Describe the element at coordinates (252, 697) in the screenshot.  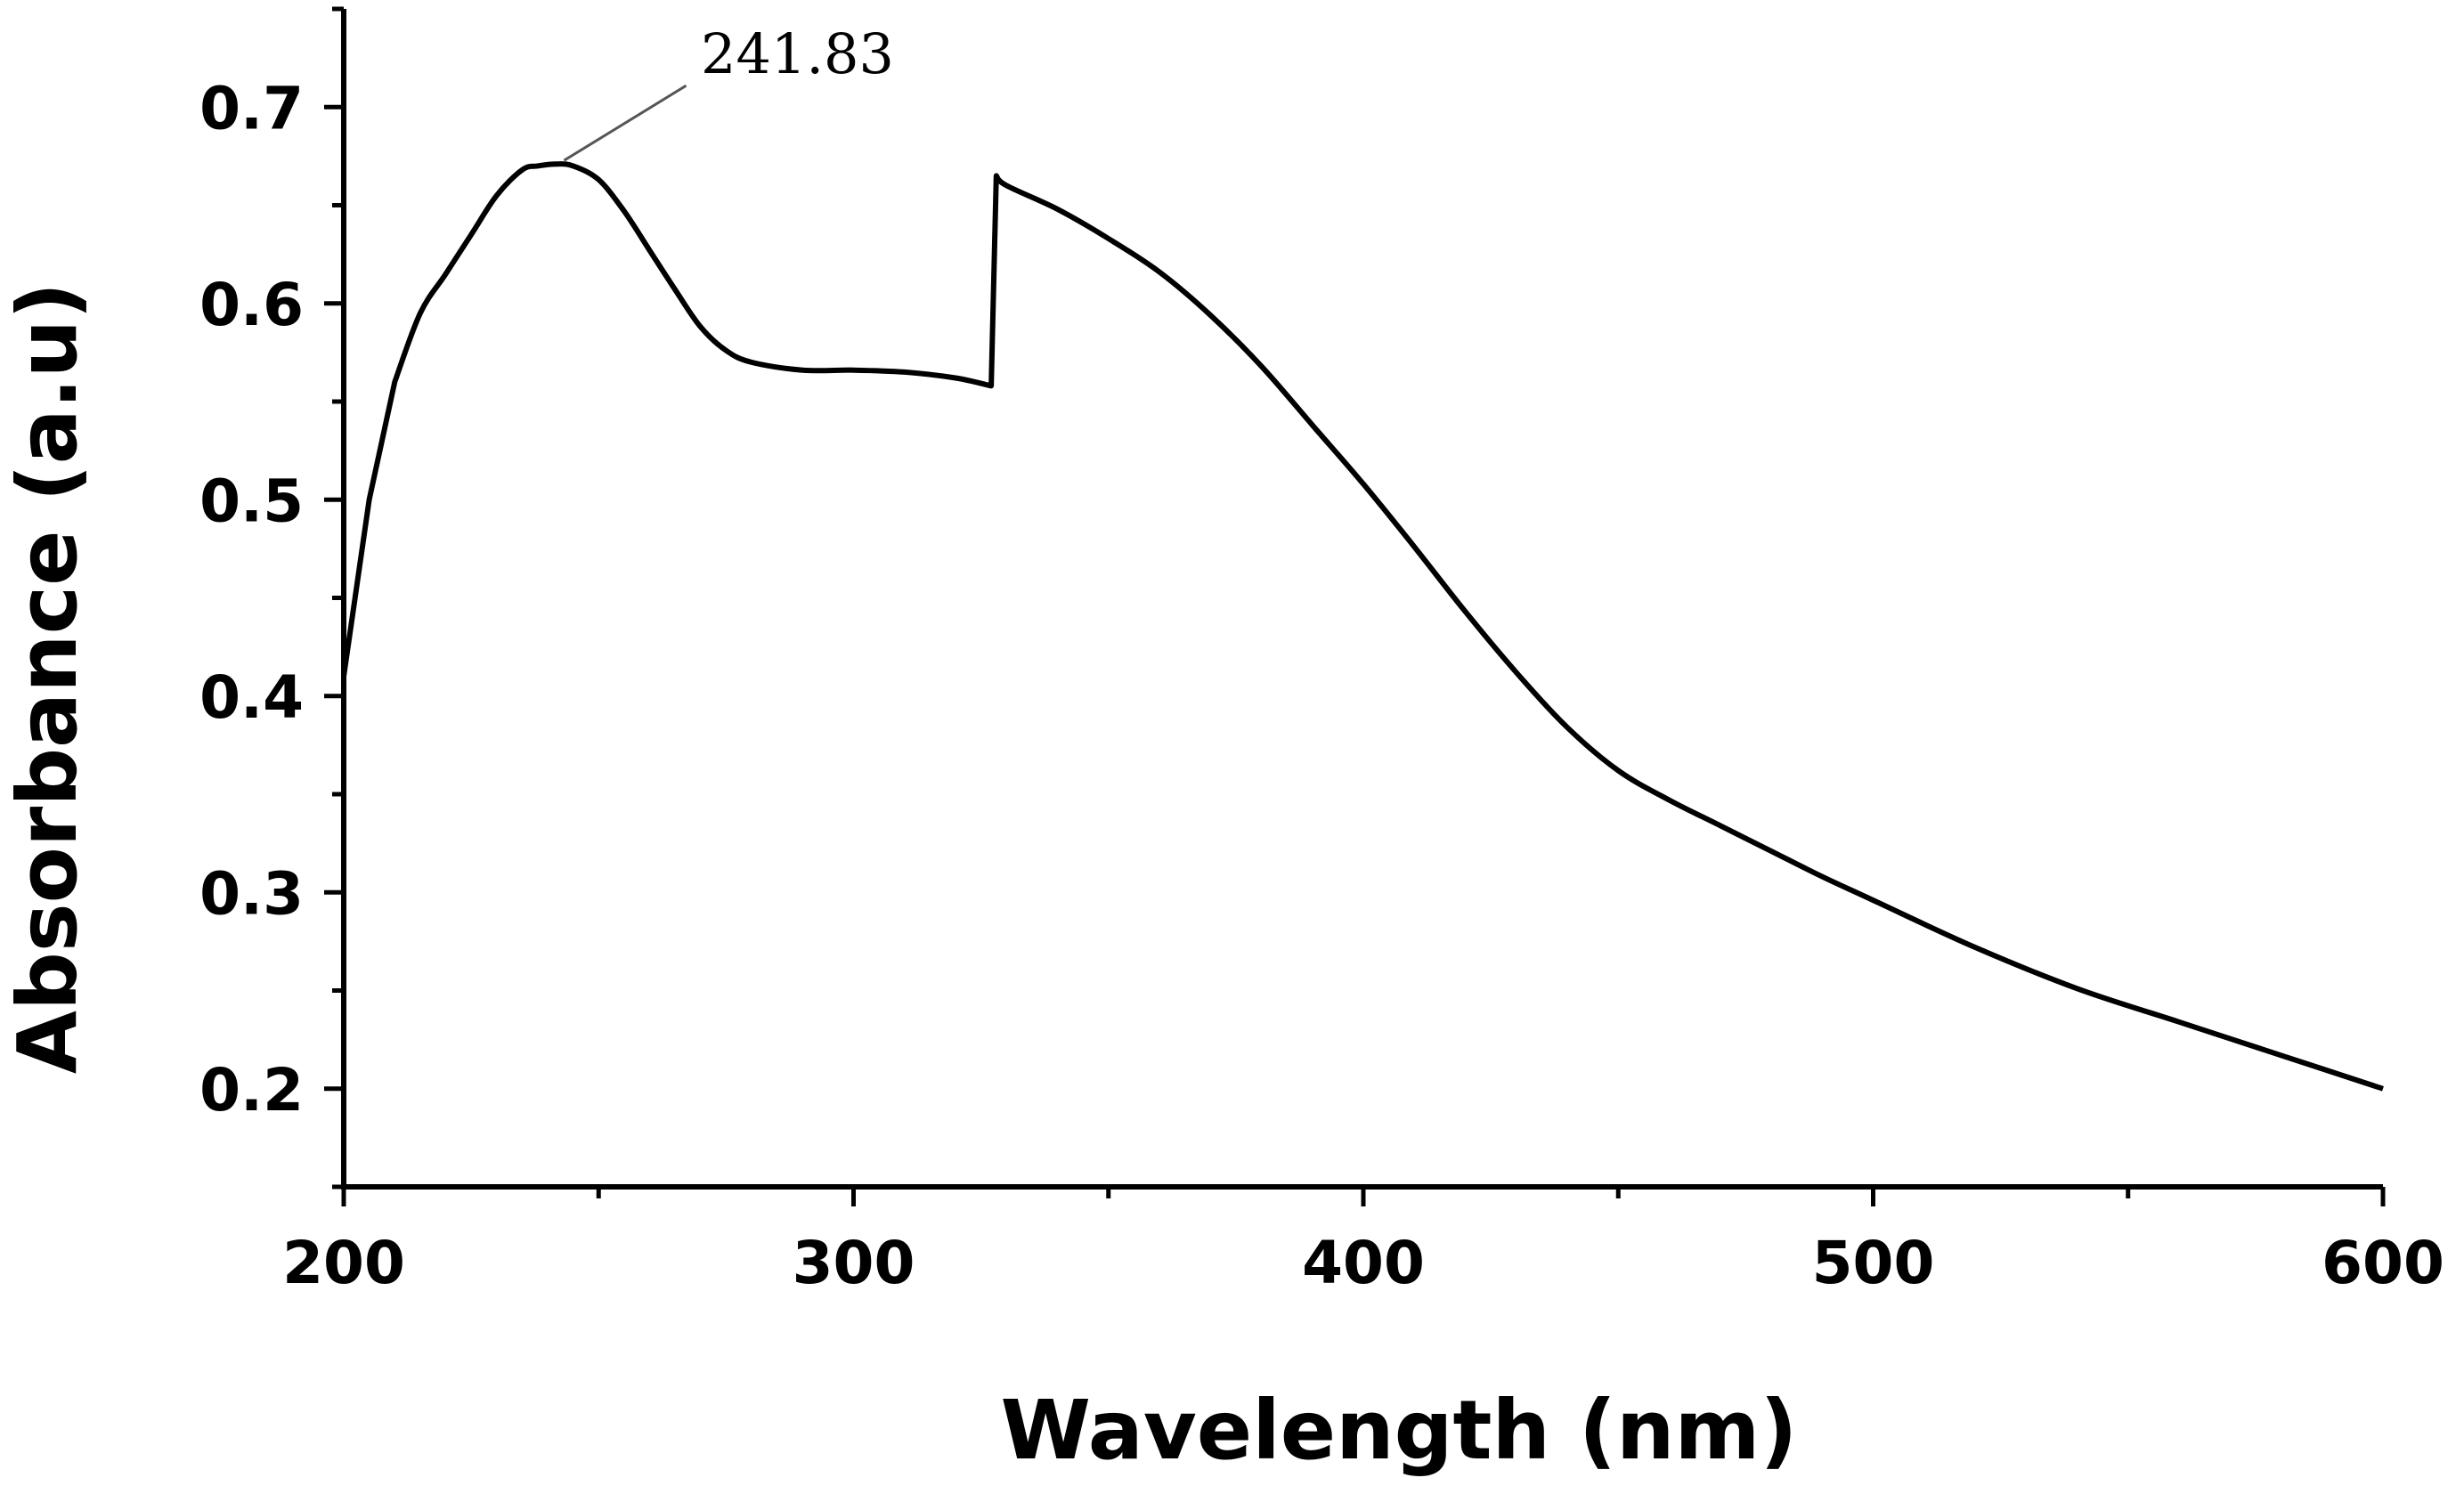
I see `y-tick-label: 0.4` at that location.